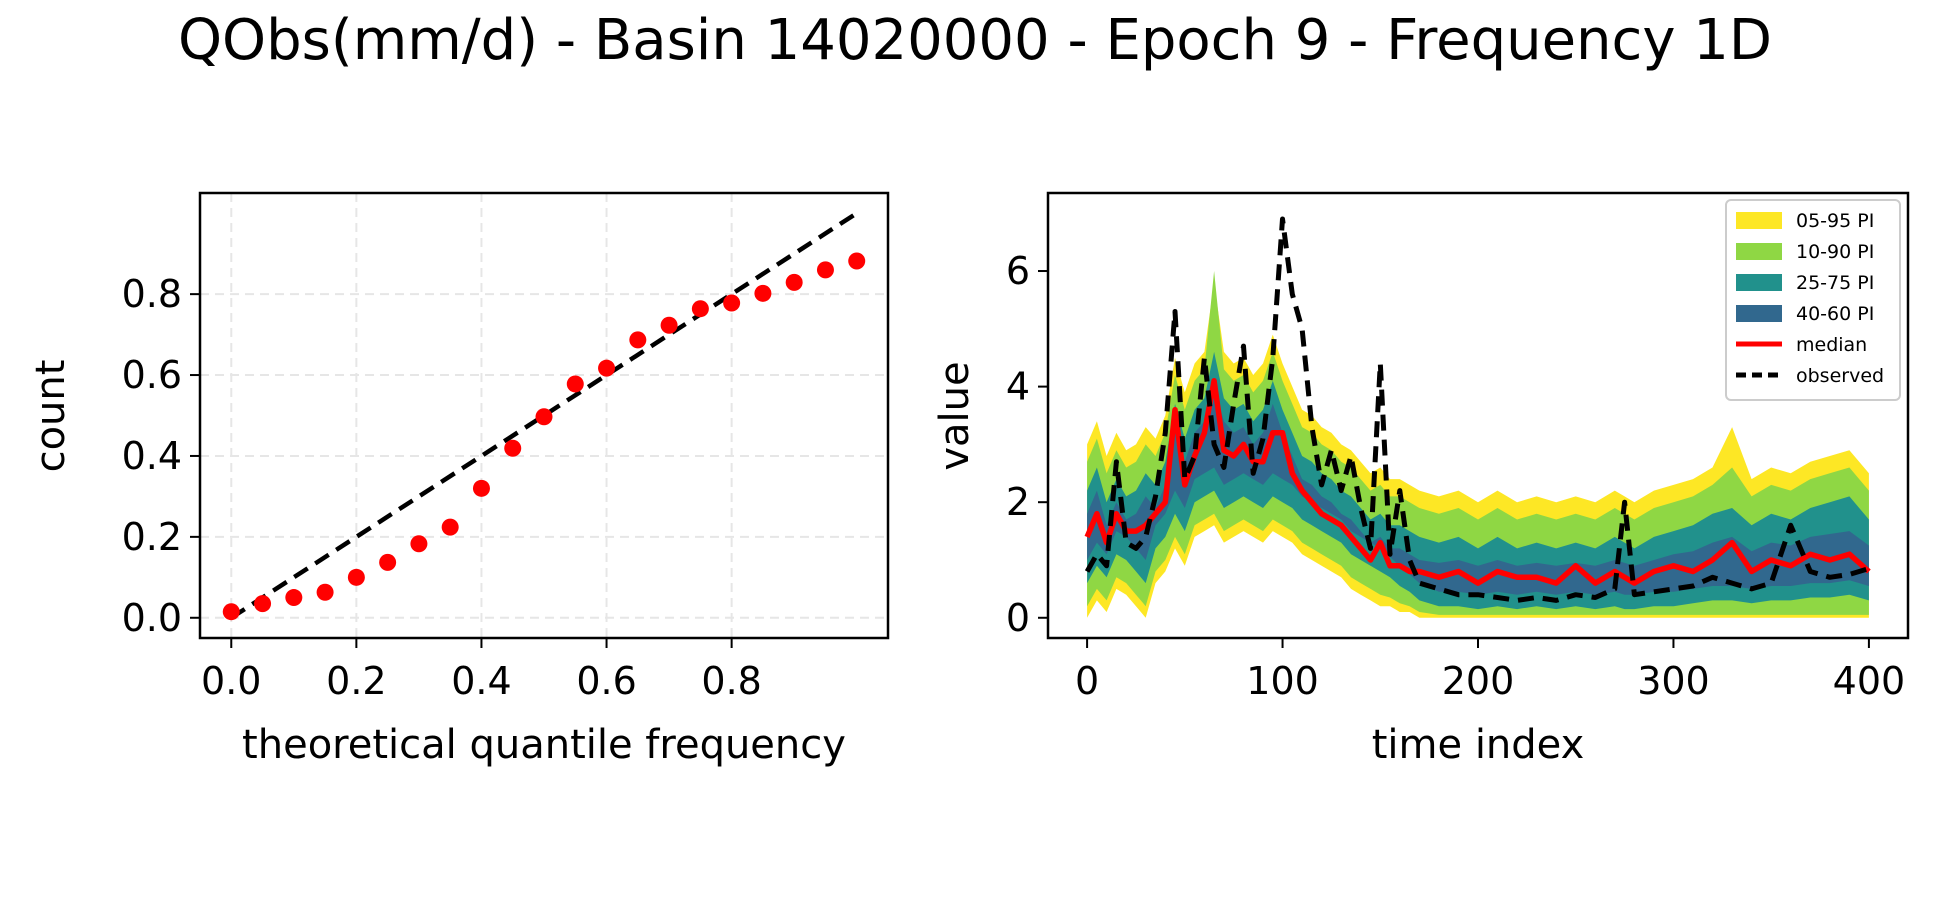 The height and width of the screenshot is (900, 1950). I want to click on timeseries-ylabel: value, so click(955, 415).